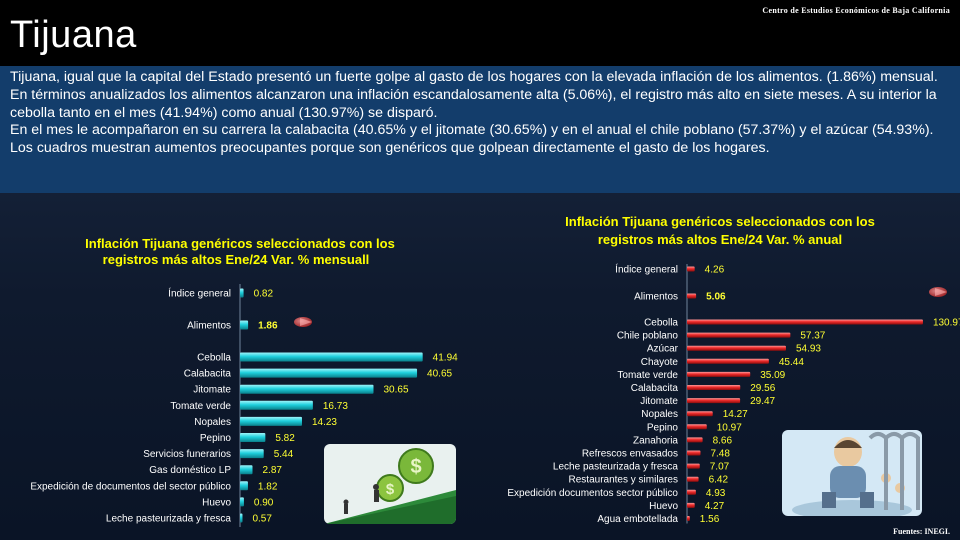 The height and width of the screenshot is (540, 960). What do you see at coordinates (735, 414) in the screenshot?
I see `annual-value-label-nopales: 14.27` at bounding box center [735, 414].